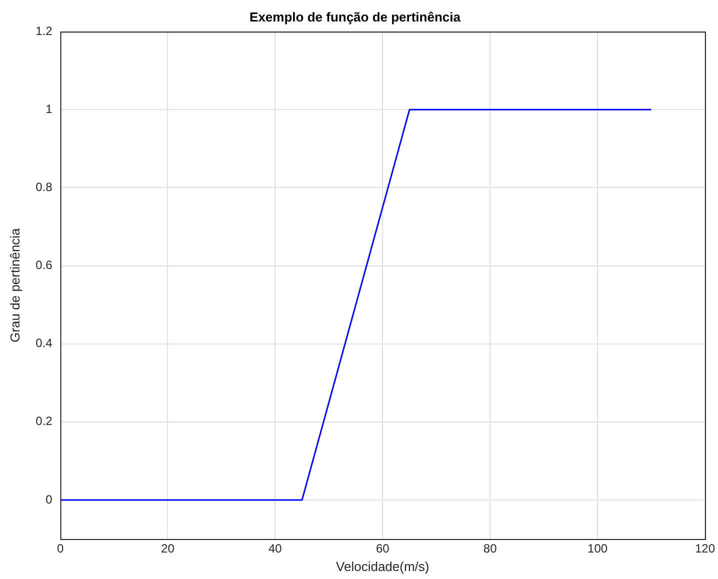 This screenshot has width=718, height=579. Describe the element at coordinates (44, 265) in the screenshot. I see `y-tick-label: 0.6` at that location.